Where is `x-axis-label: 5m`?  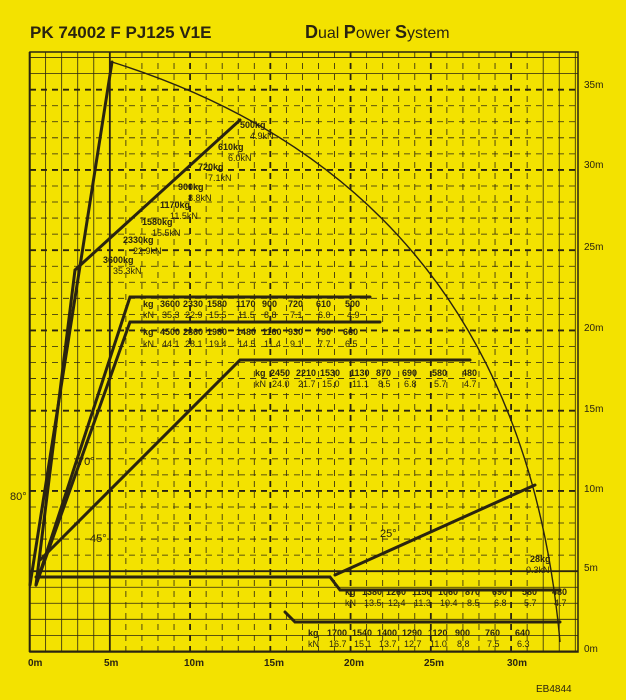 x-axis-label: 5m is located at coordinates (111, 663).